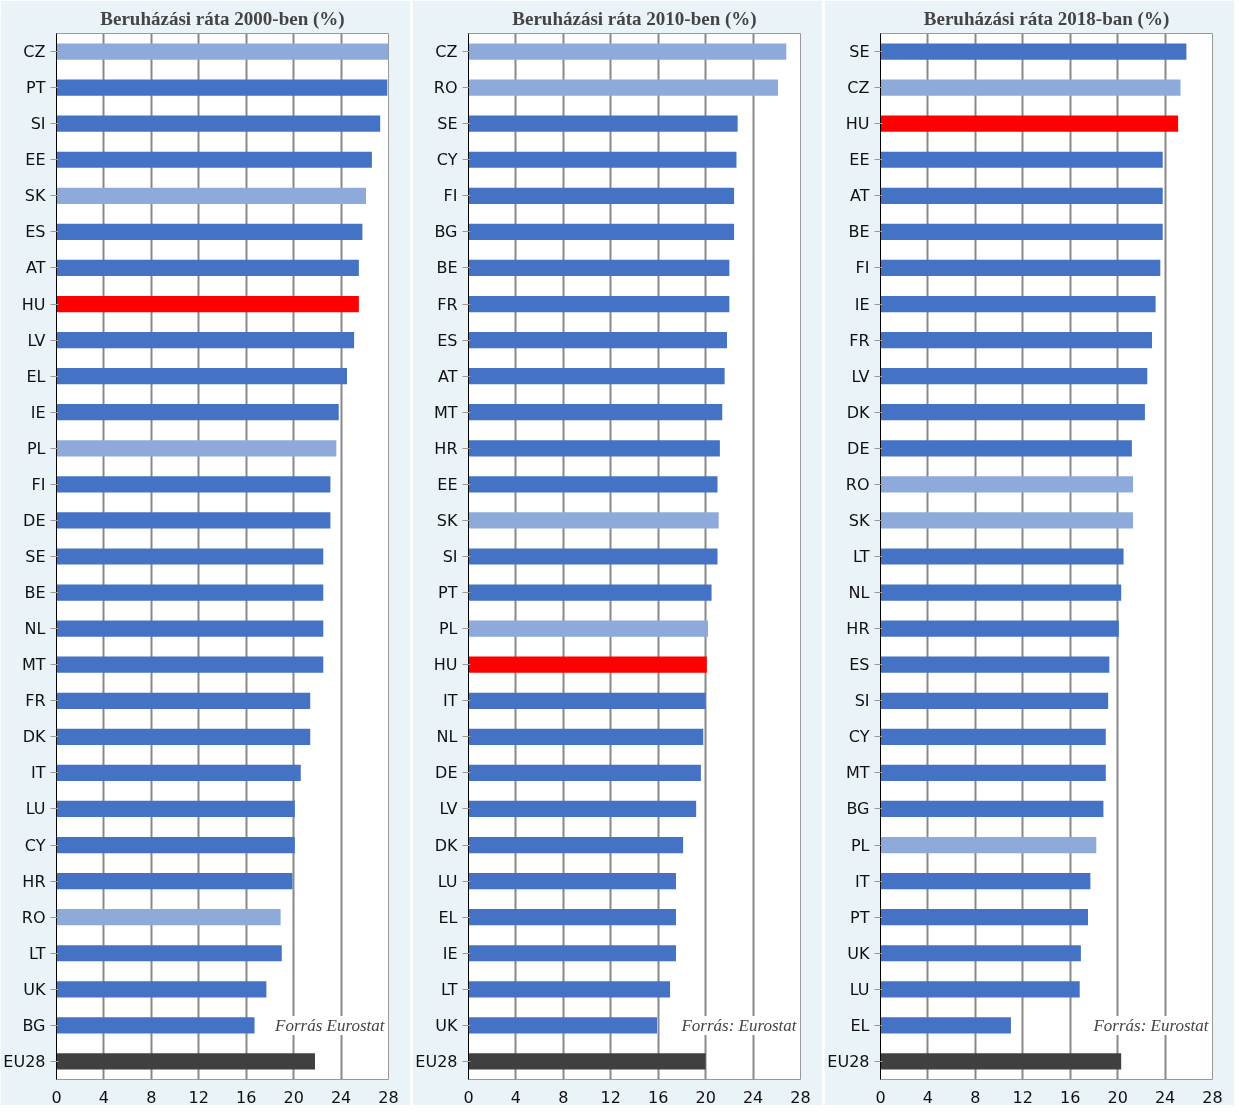  What do you see at coordinates (446, 773) in the screenshot?
I see `y-tick-label: DE` at bounding box center [446, 773].